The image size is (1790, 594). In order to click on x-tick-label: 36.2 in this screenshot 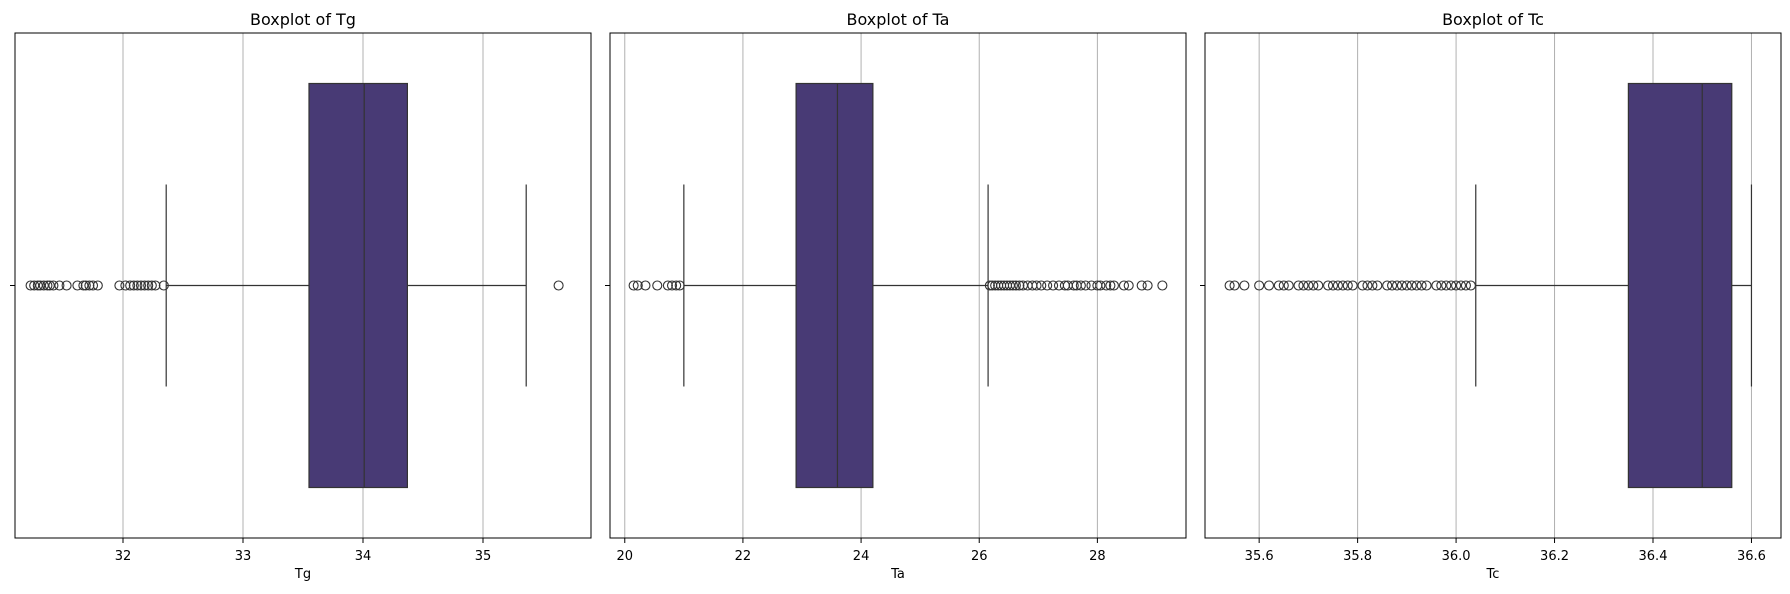, I will do `click(1554, 556)`.